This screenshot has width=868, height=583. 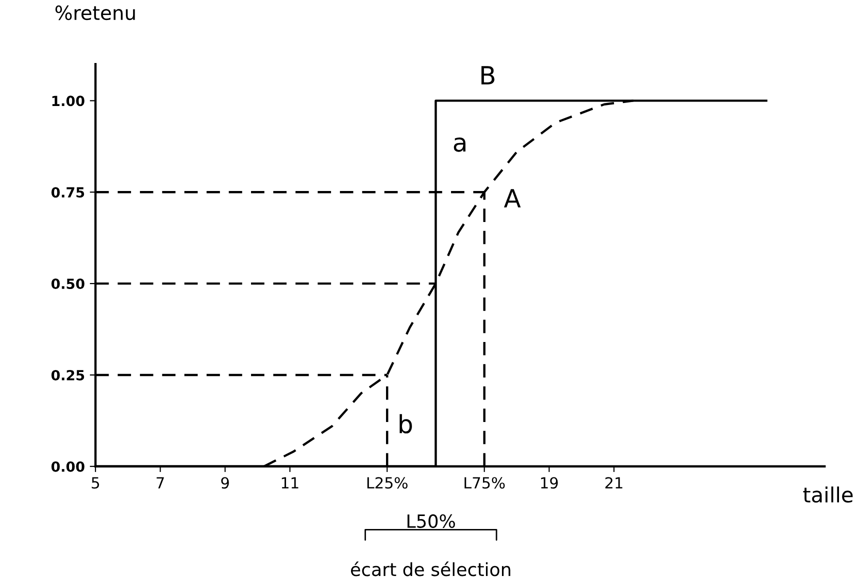 I want to click on annotation: a, so click(x=460, y=144).